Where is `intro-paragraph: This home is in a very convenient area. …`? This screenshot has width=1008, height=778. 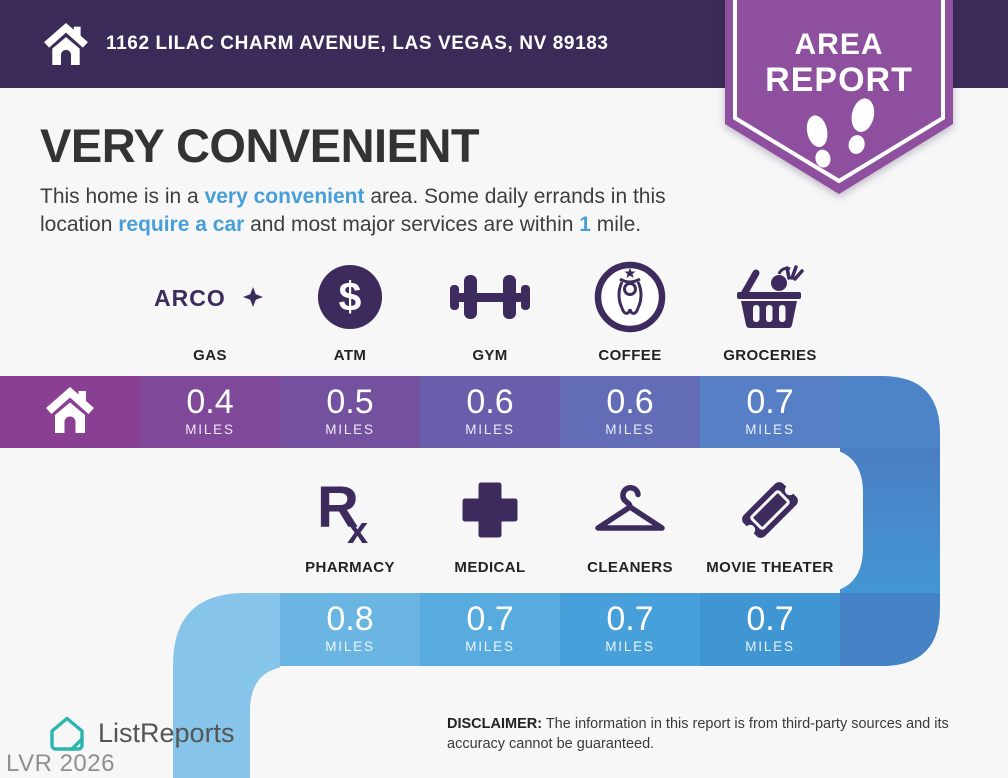 intro-paragraph: This home is in a very convenient area. … is located at coordinates (386, 211).